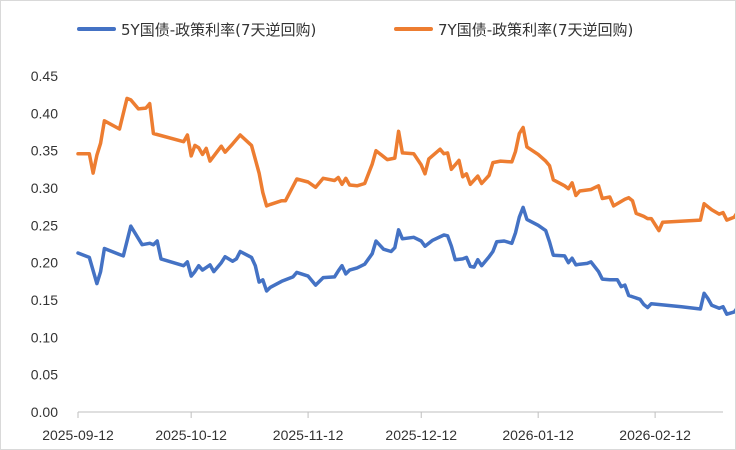 The width and height of the screenshot is (736, 450). I want to click on y-tick-label: 0.35, so click(44, 151).